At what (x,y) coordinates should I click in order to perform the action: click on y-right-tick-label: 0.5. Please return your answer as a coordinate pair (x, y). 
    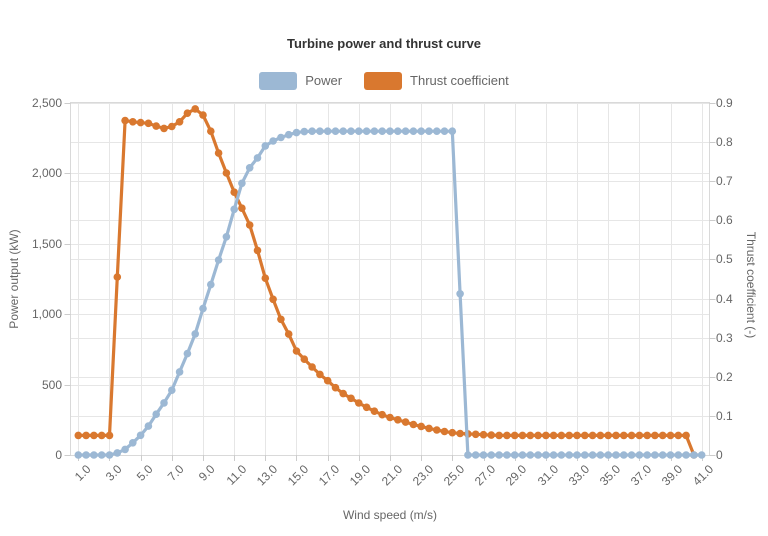
    Looking at the image, I should click on (724, 259).